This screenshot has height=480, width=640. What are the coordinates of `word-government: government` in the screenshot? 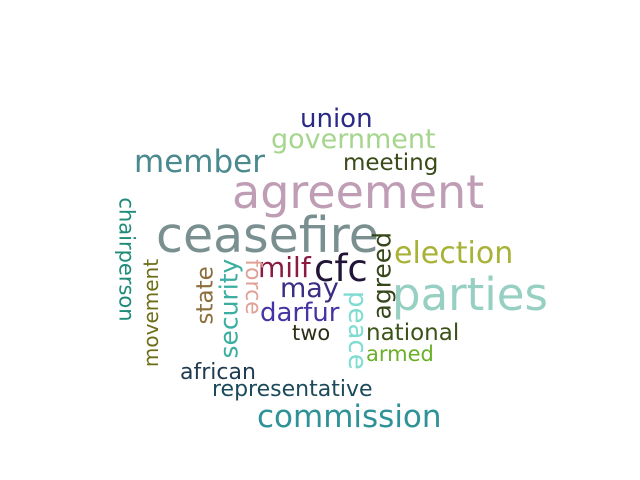 It's located at (353, 139).